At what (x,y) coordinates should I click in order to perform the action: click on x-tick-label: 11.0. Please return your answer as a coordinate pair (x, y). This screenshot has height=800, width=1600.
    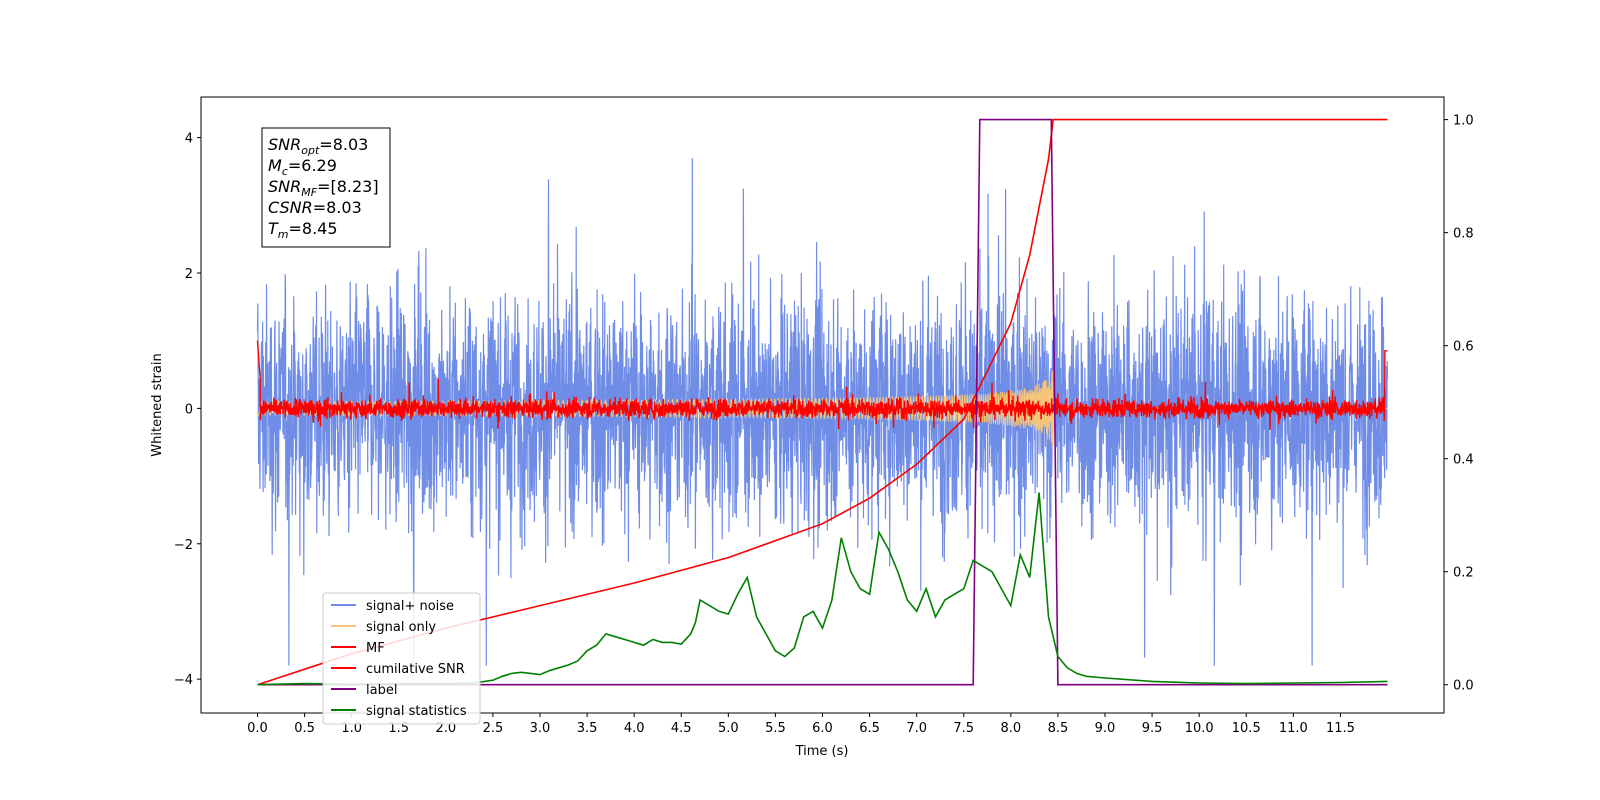
    Looking at the image, I should click on (1293, 728).